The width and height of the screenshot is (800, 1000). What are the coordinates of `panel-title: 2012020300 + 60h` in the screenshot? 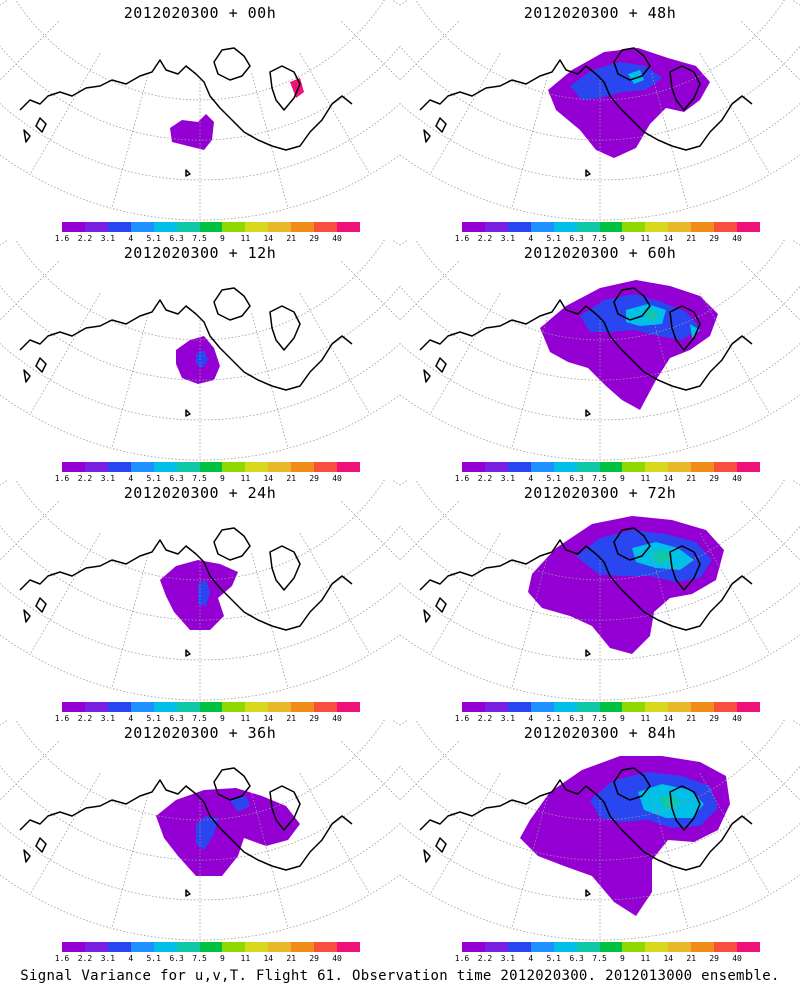 It's located at (600, 253).